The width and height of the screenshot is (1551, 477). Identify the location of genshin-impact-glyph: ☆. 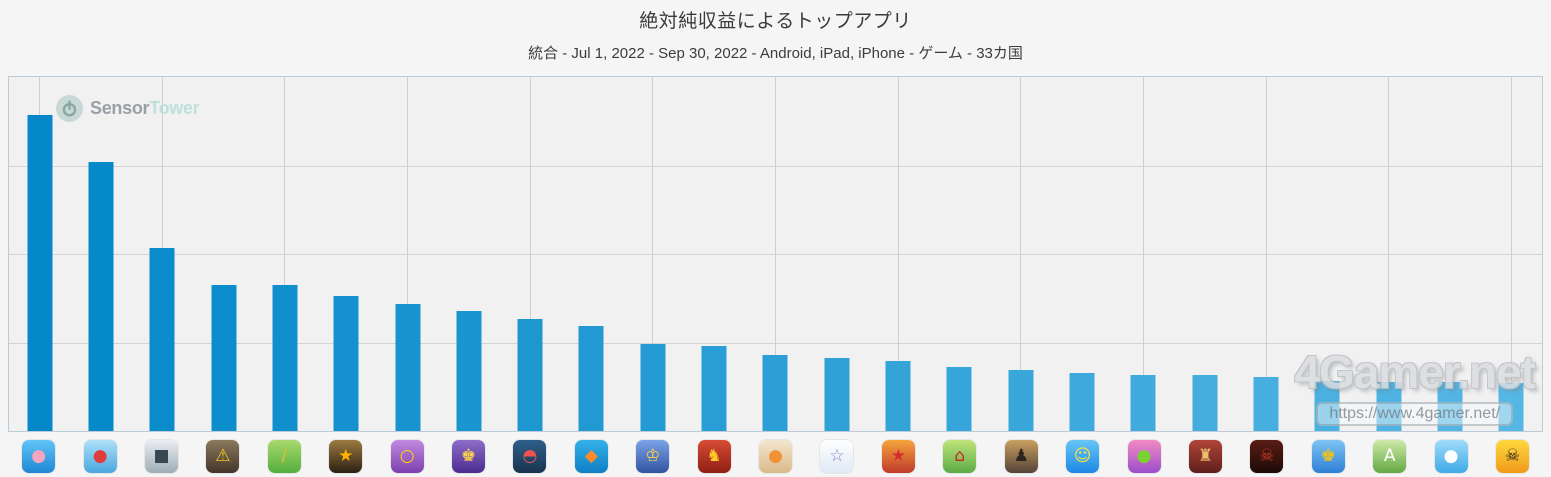
(837, 456).